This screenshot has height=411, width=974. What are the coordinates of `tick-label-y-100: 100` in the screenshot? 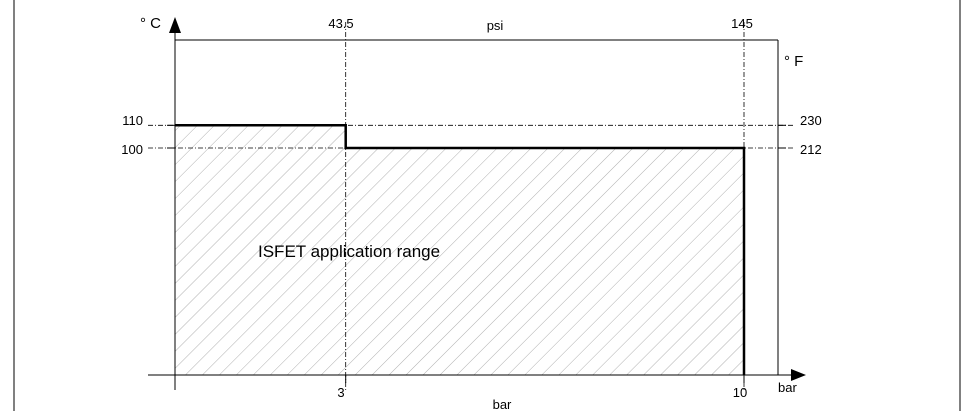 It's located at (132, 149).